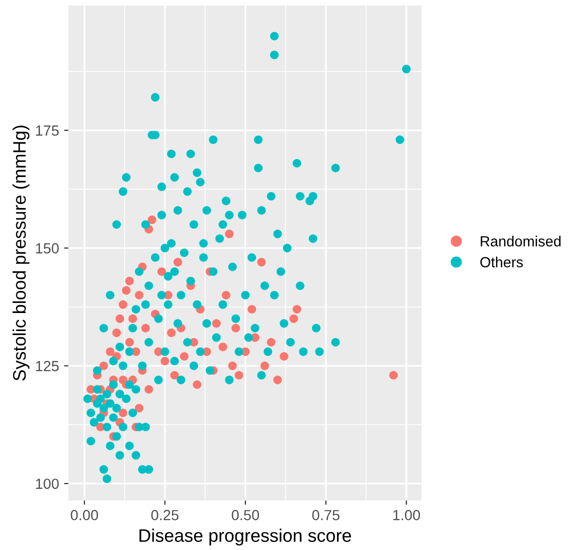 The height and width of the screenshot is (550, 579). What do you see at coordinates (21, 253) in the screenshot?
I see `y-axis-title: Systolic blood pressure (mmHg)` at bounding box center [21, 253].